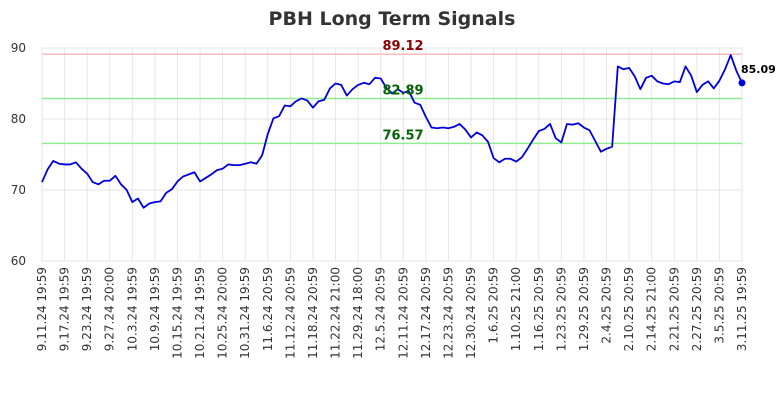 Image resolution: width=784 pixels, height=400 pixels. I want to click on x-tick-label: 12.30.24 20:59, so click(471, 313).